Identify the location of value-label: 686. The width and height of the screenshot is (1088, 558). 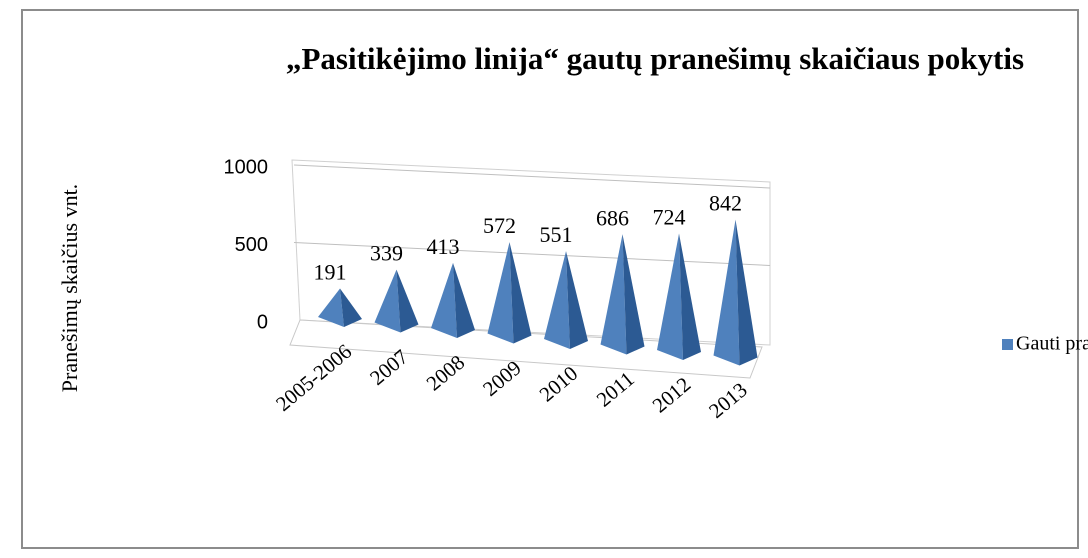
(612, 217).